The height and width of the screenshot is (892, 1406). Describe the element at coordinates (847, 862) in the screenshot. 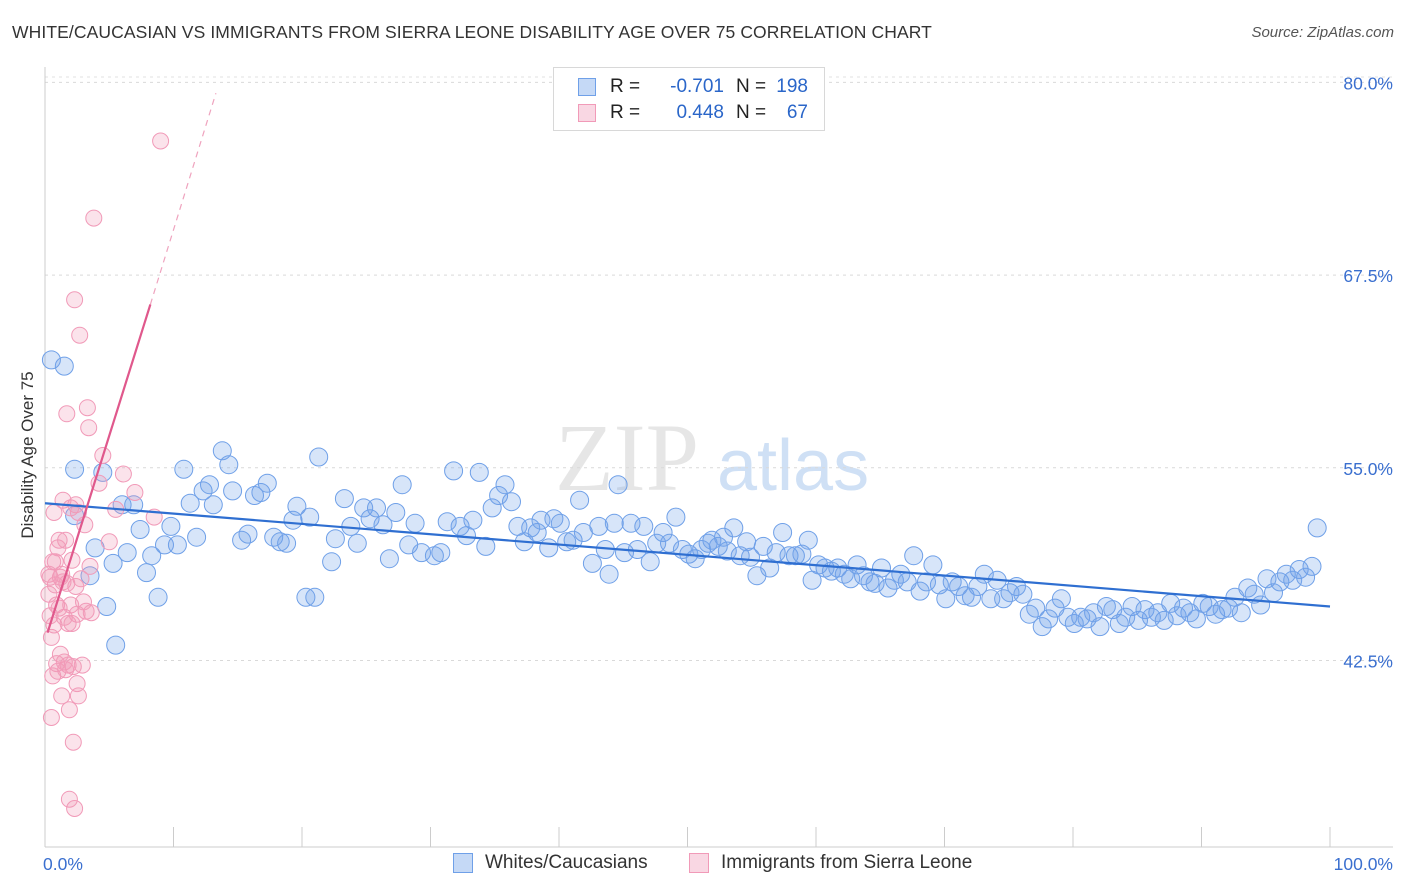

I see `legend-label-sierra-leone: Immigrants from Sierra Leone` at that location.